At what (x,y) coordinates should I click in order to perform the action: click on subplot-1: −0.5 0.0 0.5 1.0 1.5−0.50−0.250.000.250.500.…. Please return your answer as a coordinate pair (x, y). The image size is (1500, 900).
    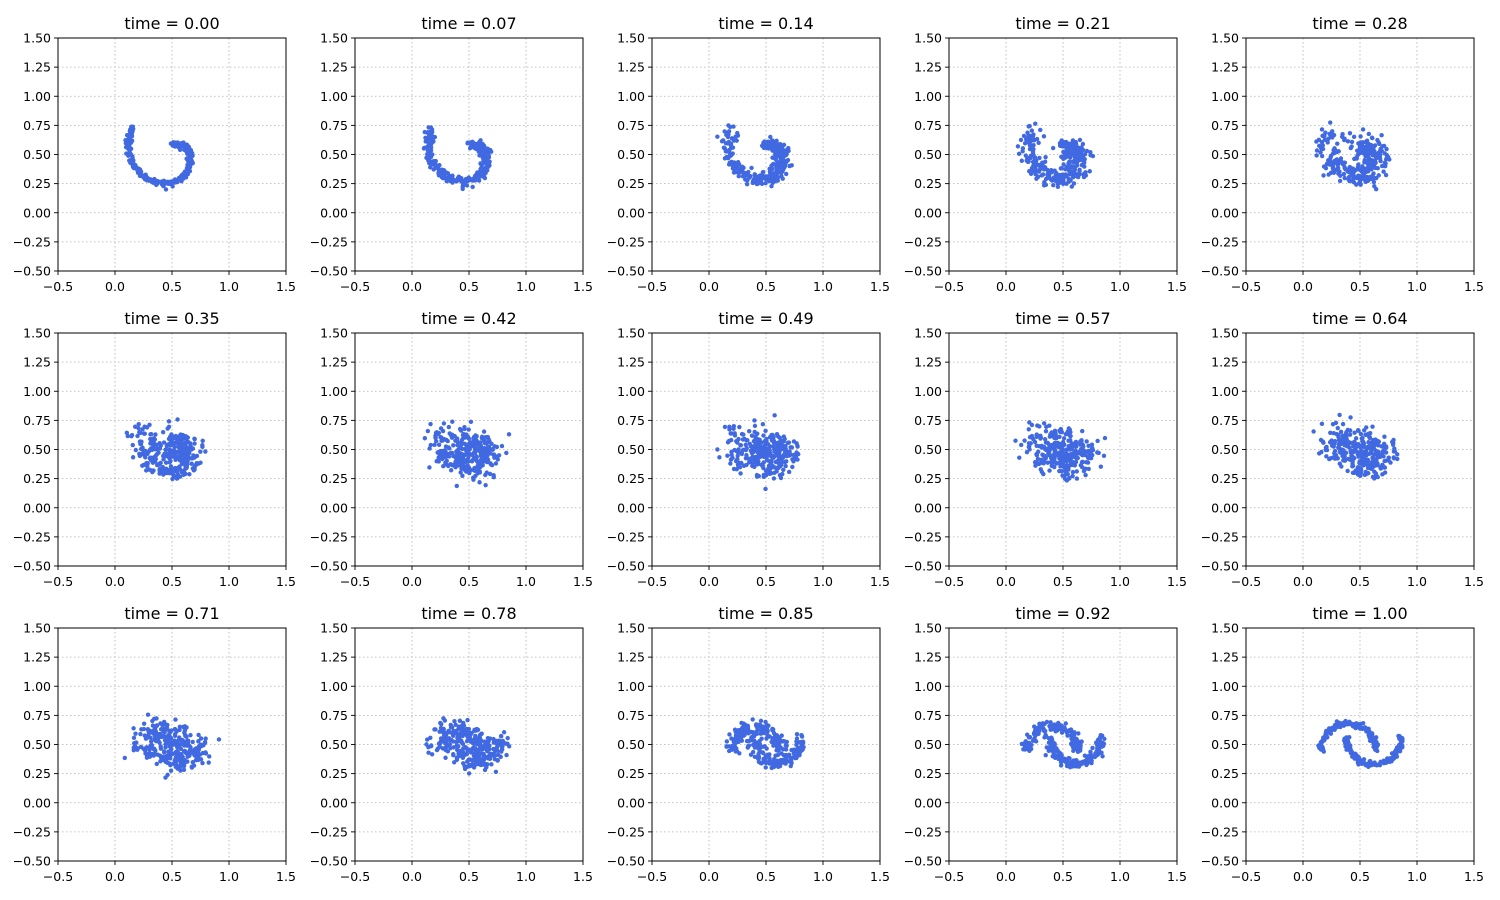
    Looking at the image, I should click on (154, 154).